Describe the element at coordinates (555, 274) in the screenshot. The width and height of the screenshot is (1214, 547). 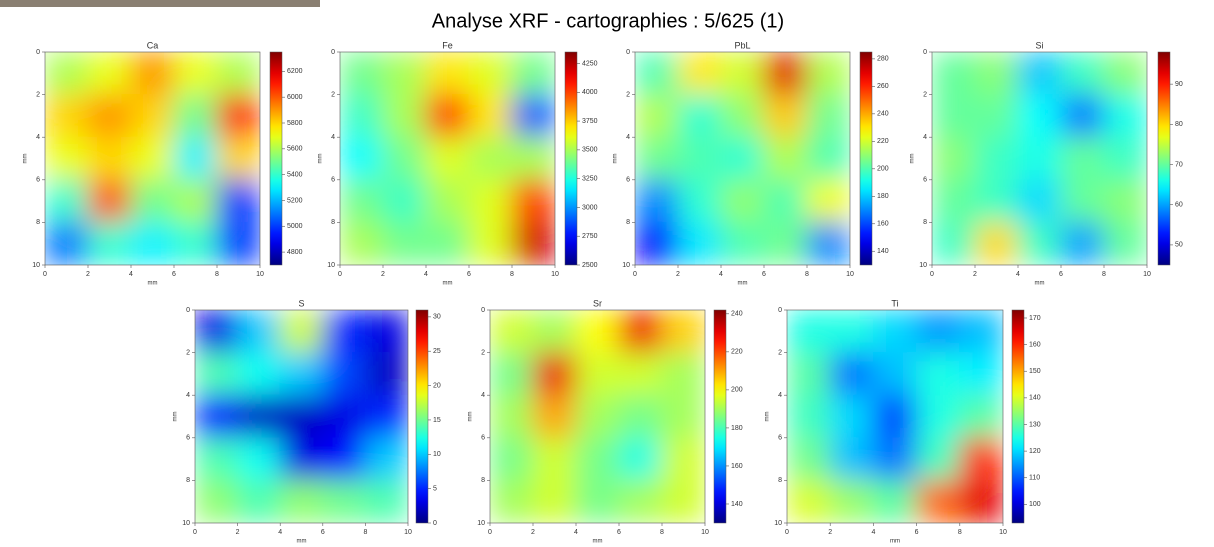
I see `x-tick-label: 10` at that location.